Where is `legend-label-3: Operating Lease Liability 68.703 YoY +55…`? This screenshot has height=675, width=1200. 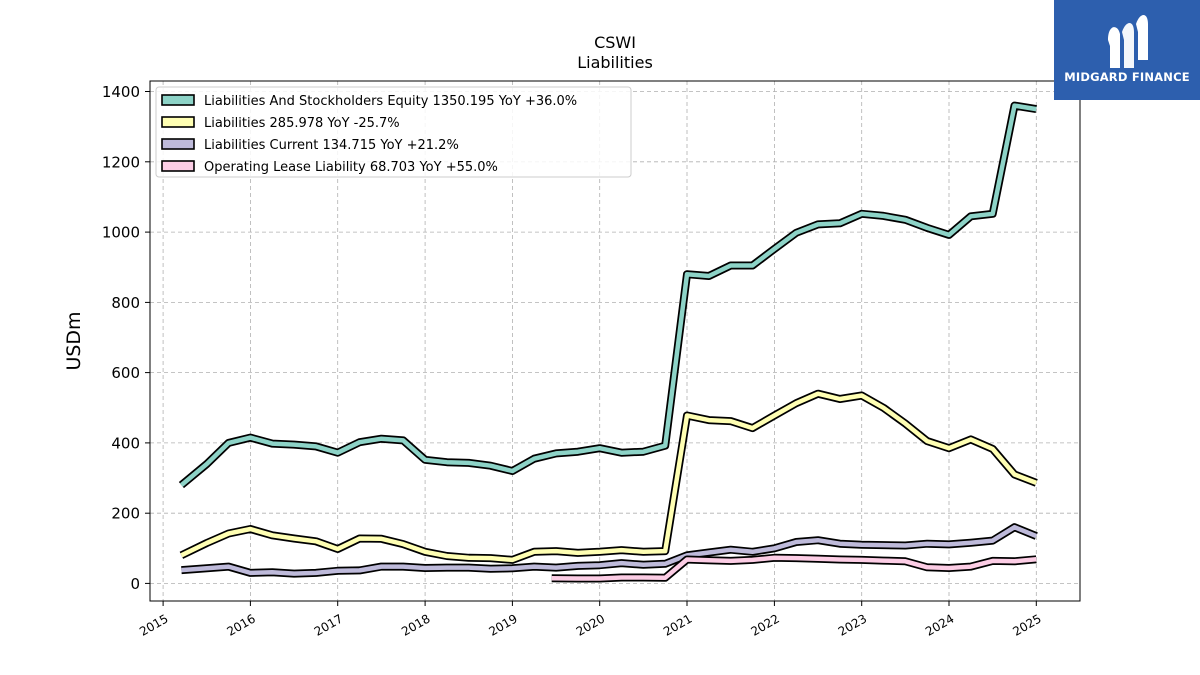
legend-label-3: Operating Lease Liability 68.703 YoY +55… is located at coordinates (351, 167).